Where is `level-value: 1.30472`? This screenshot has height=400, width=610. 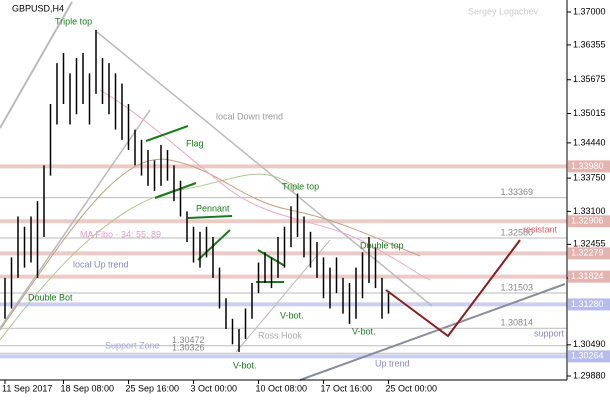
level-value: 1.30472 is located at coordinates (188, 340).